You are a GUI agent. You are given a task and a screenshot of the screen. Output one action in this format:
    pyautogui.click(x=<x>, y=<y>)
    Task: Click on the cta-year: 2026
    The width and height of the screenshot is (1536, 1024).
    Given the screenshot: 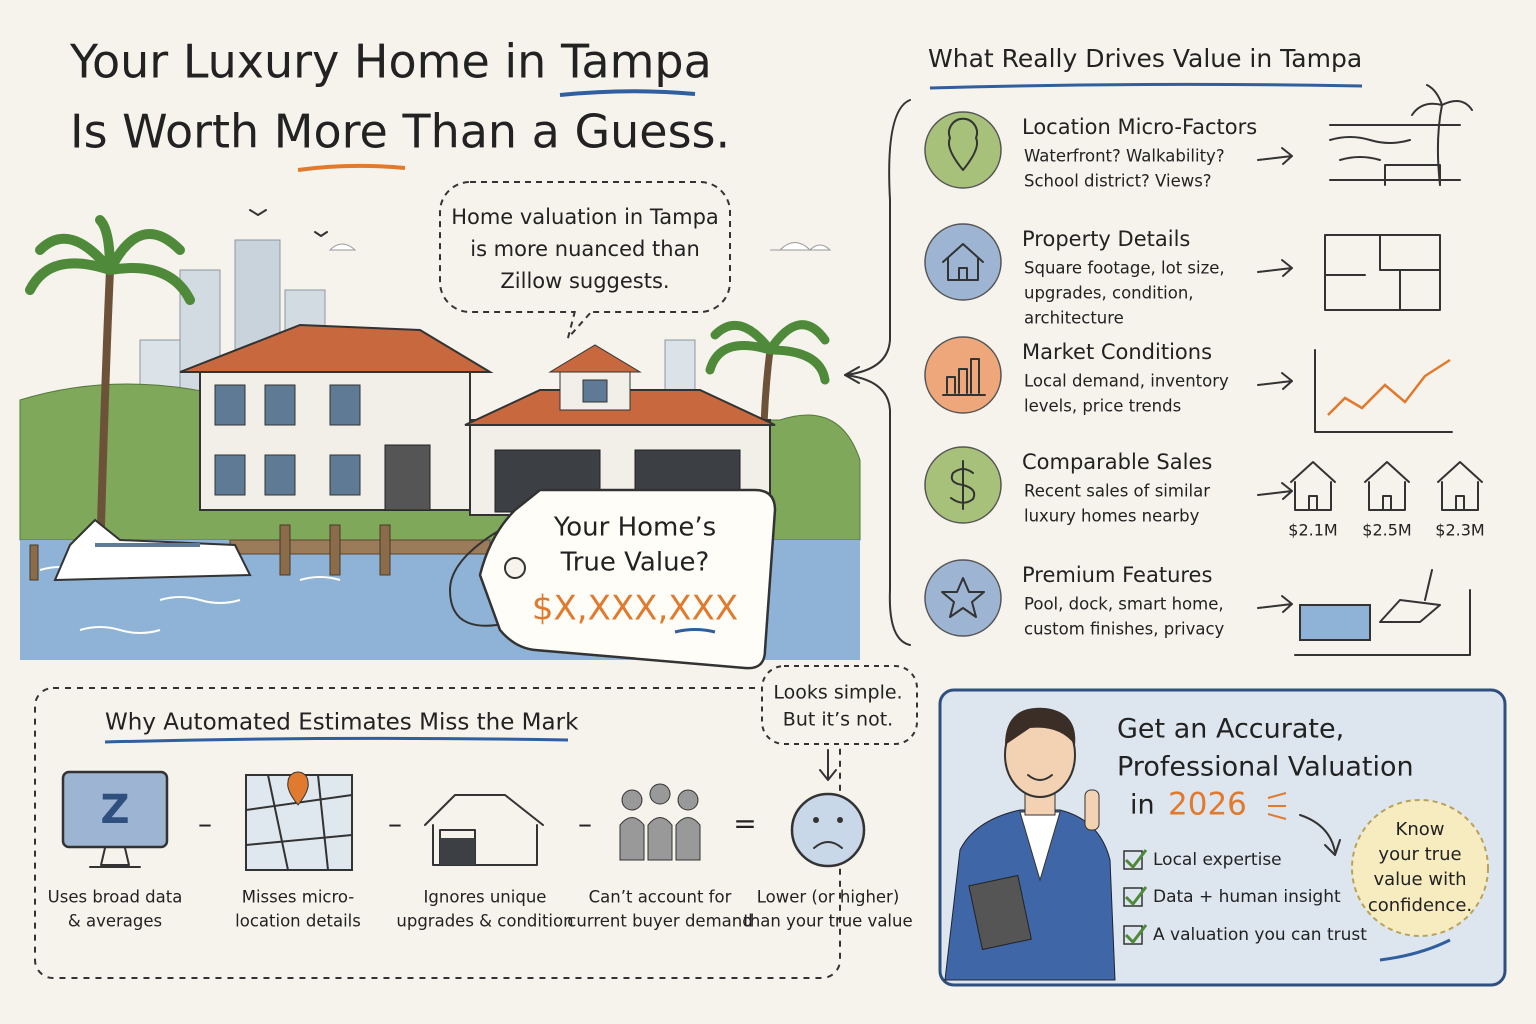 What is the action you would take?
    pyautogui.click(x=1207, y=805)
    